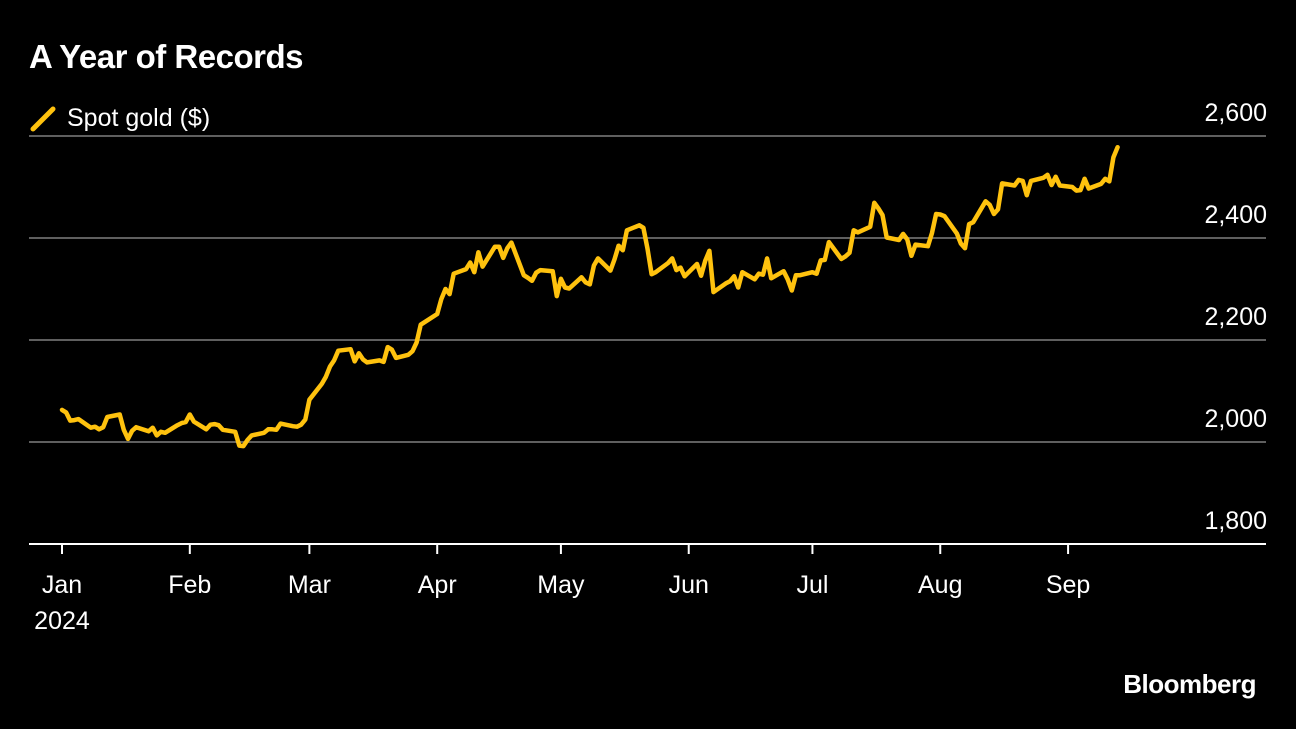 This screenshot has width=1296, height=729. I want to click on y-tick-label: 2,400, so click(1235, 215).